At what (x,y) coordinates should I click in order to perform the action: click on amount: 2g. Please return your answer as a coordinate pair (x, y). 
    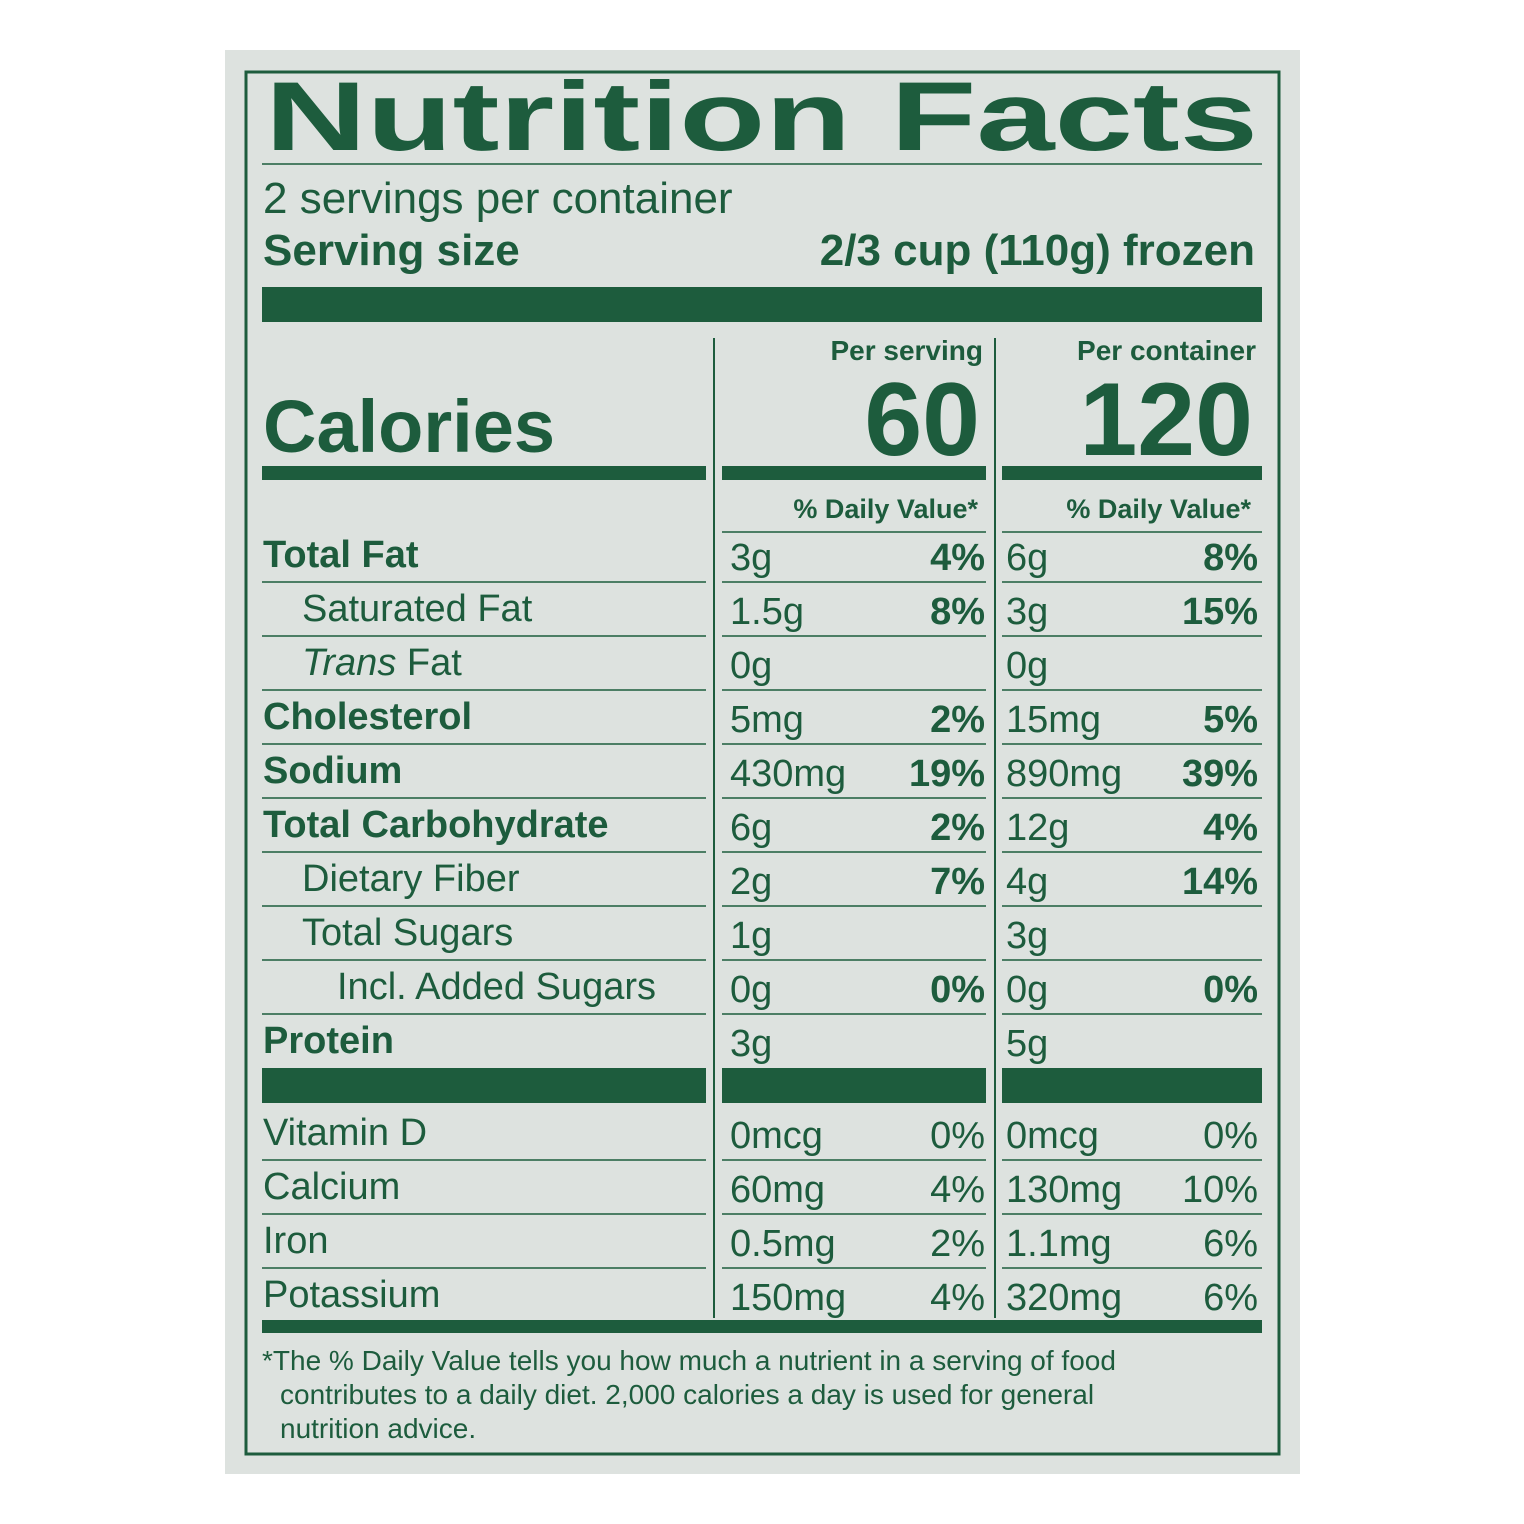
    Looking at the image, I should click on (751, 882).